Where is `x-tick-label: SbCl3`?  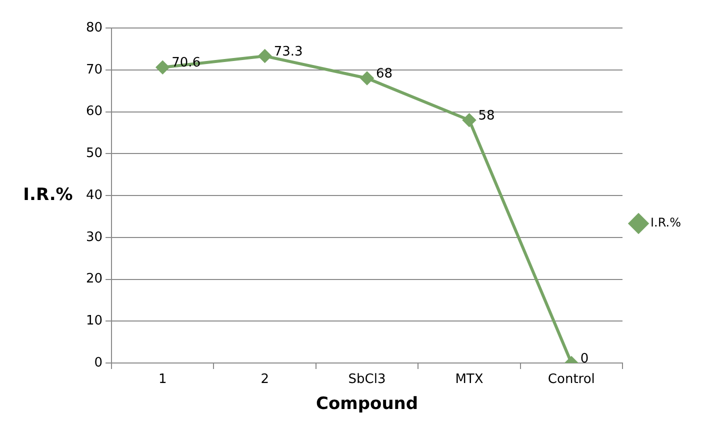 x-tick-label: SbCl3 is located at coordinates (367, 380).